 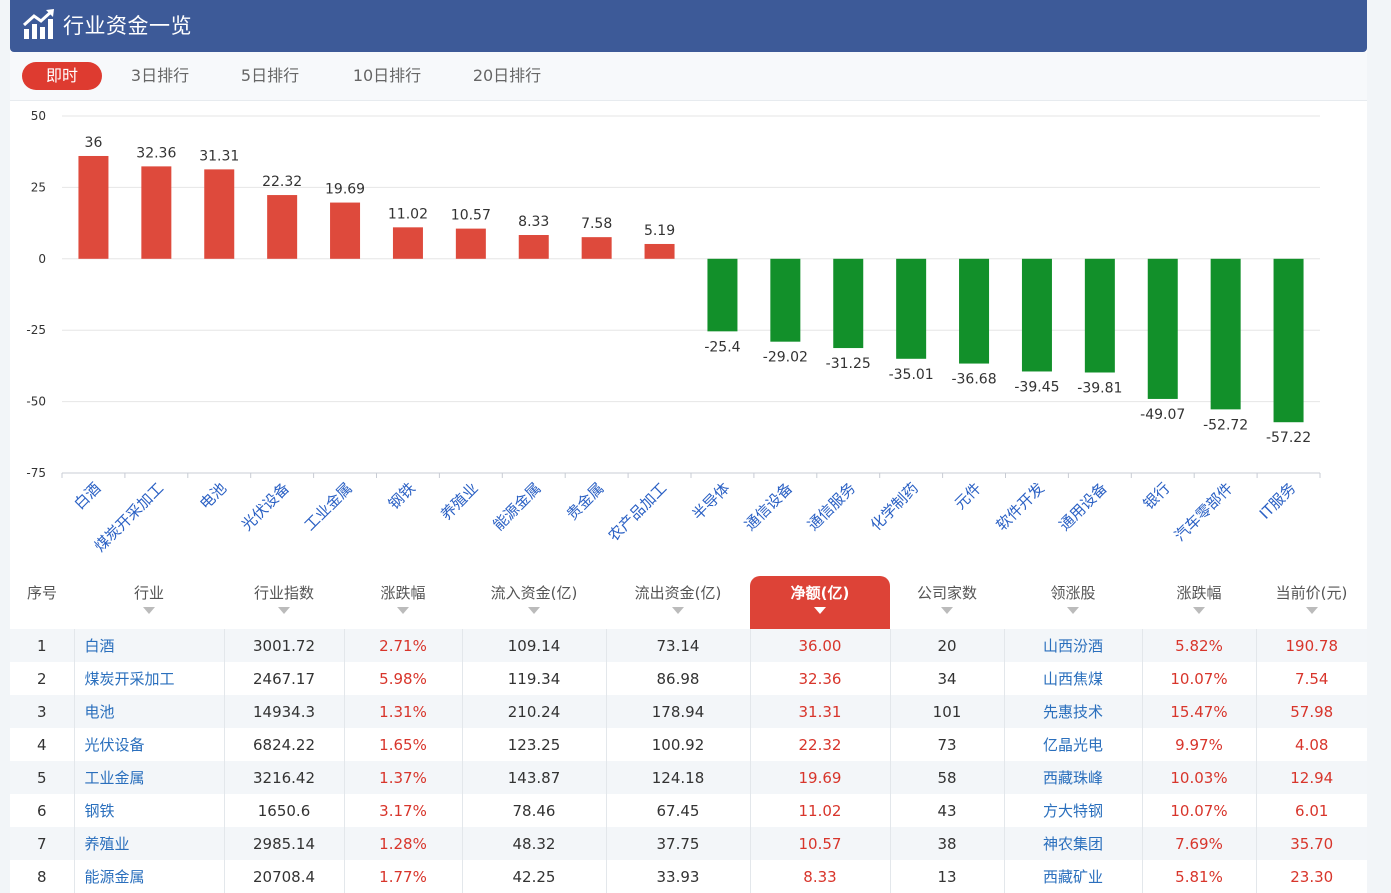 What do you see at coordinates (534, 876) in the screenshot?
I see `table-cell: 42.25` at bounding box center [534, 876].